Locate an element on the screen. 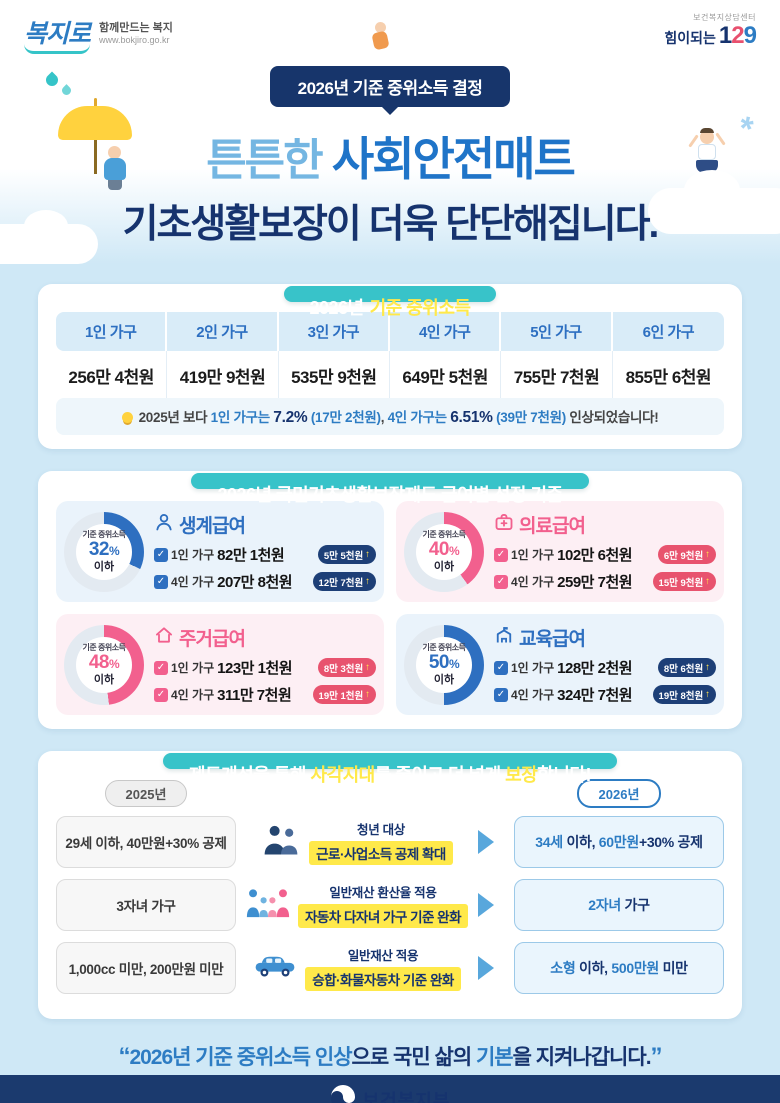  bokjiro-url: www.bokjiro.go.kr is located at coordinates (134, 40).